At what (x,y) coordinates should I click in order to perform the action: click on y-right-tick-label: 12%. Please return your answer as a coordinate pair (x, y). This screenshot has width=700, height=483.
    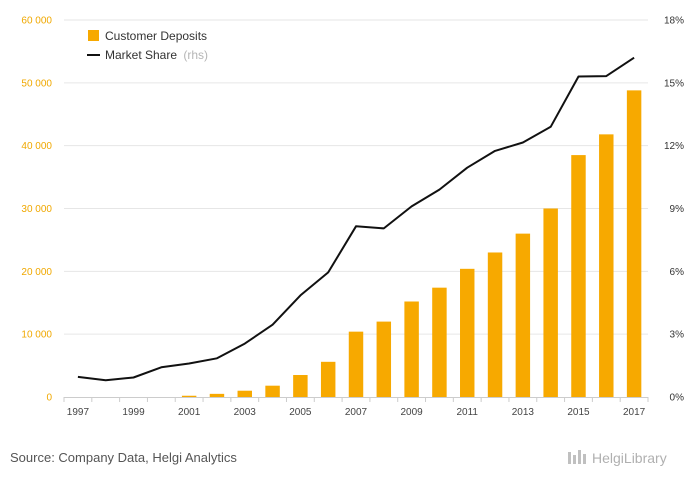
    Looking at the image, I should click on (674, 146).